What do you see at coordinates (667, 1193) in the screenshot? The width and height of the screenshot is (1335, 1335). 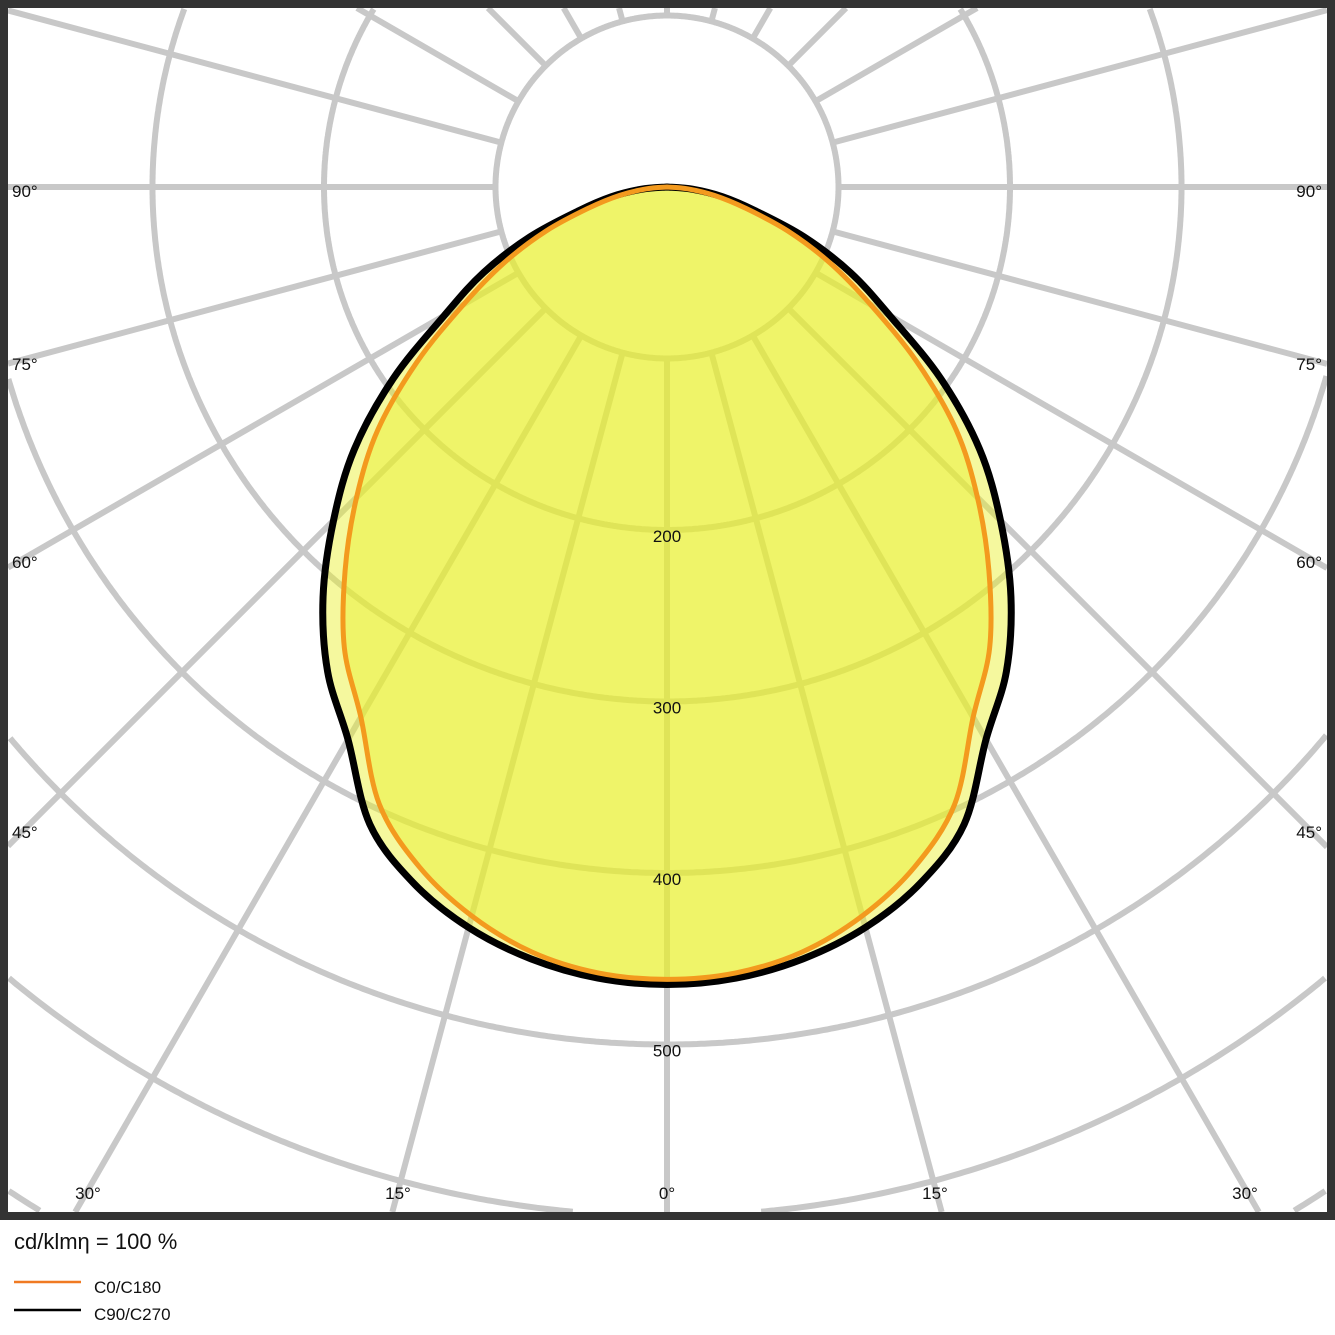 I see `angle-tick-label: 0°` at bounding box center [667, 1193].